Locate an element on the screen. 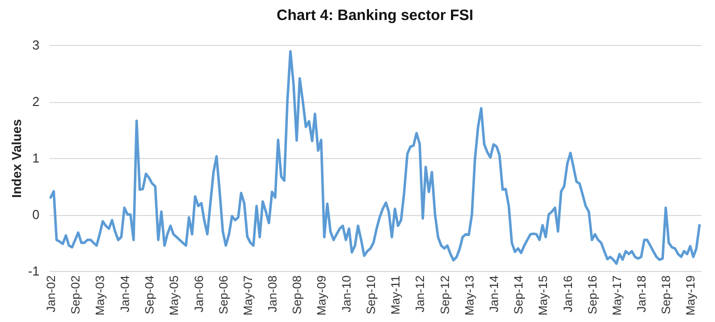 The height and width of the screenshot is (322, 715). x-tick-label: Sep-04 is located at coordinates (149, 294).